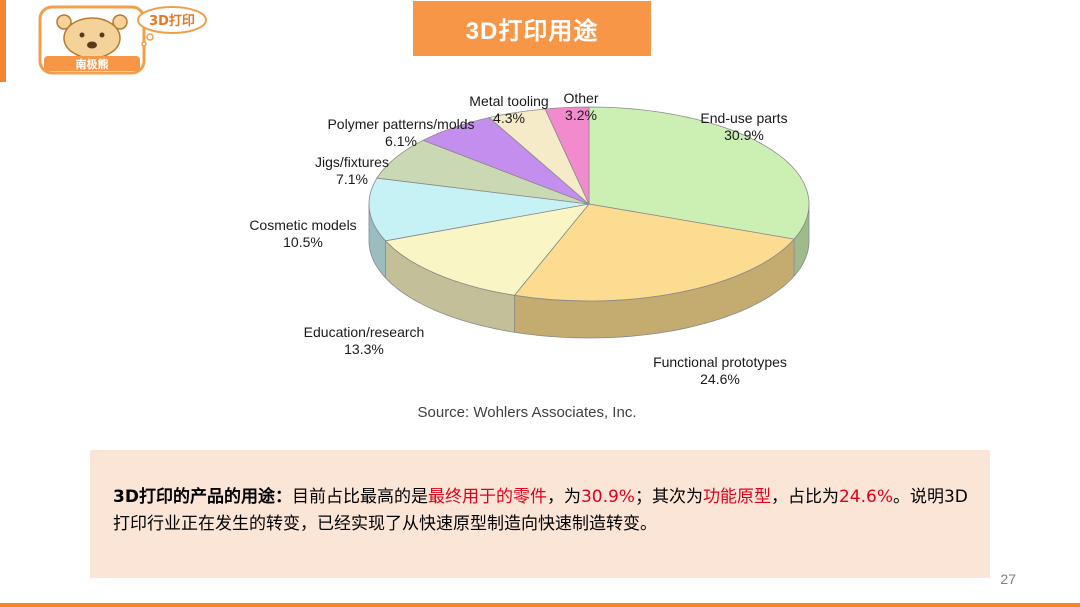  I want to click on slice-value-0: 30.9%, so click(744, 135).